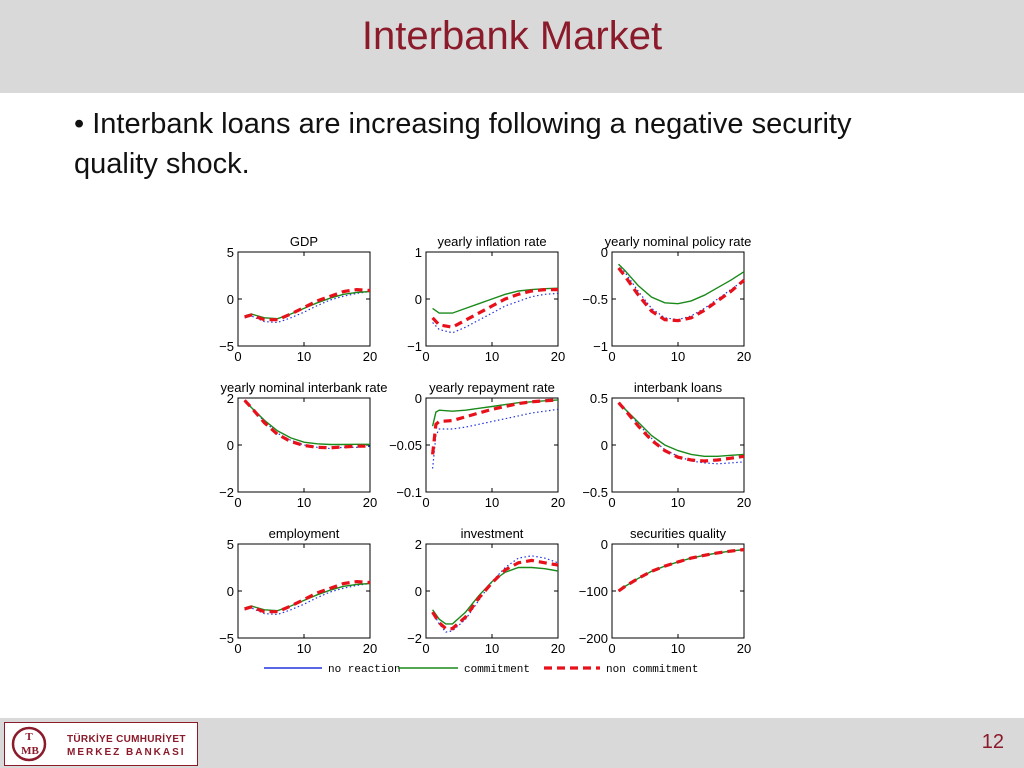 The height and width of the screenshot is (768, 1024). What do you see at coordinates (30, 751) in the screenshot?
I see `svg-text: MB` at bounding box center [30, 751].